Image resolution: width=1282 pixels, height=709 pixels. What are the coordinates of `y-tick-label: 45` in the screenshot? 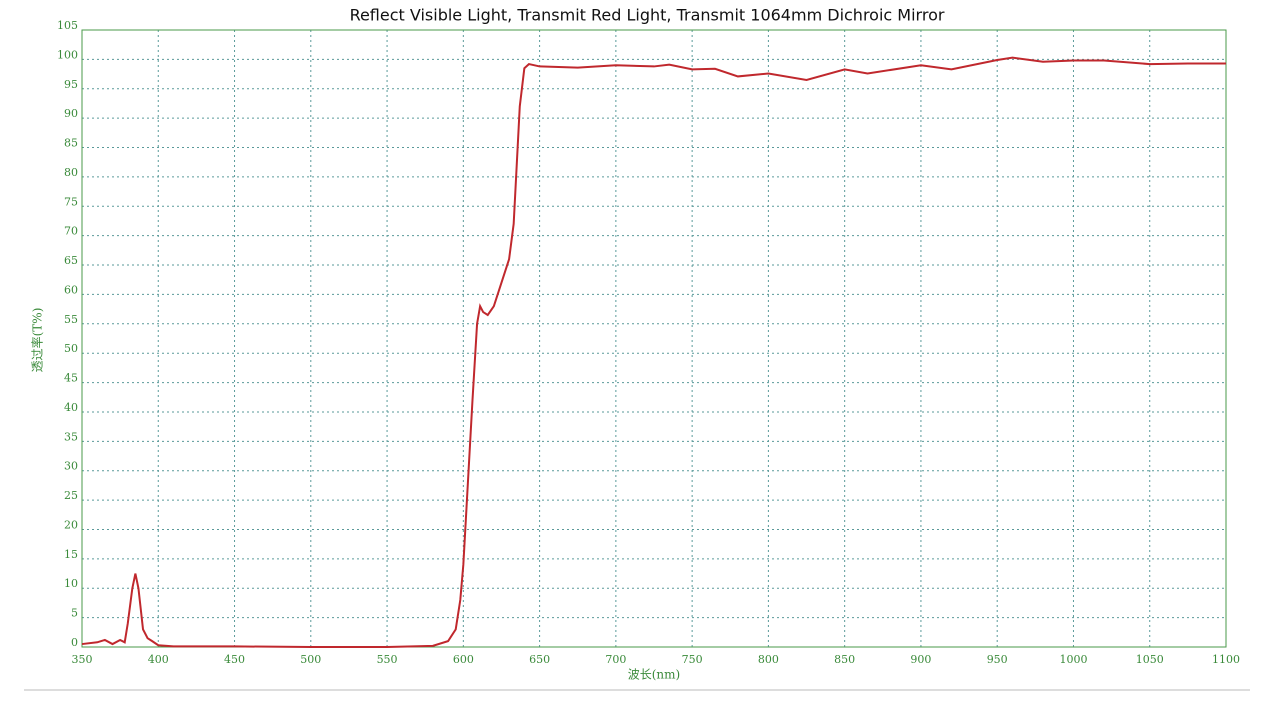 It's located at (71, 378).